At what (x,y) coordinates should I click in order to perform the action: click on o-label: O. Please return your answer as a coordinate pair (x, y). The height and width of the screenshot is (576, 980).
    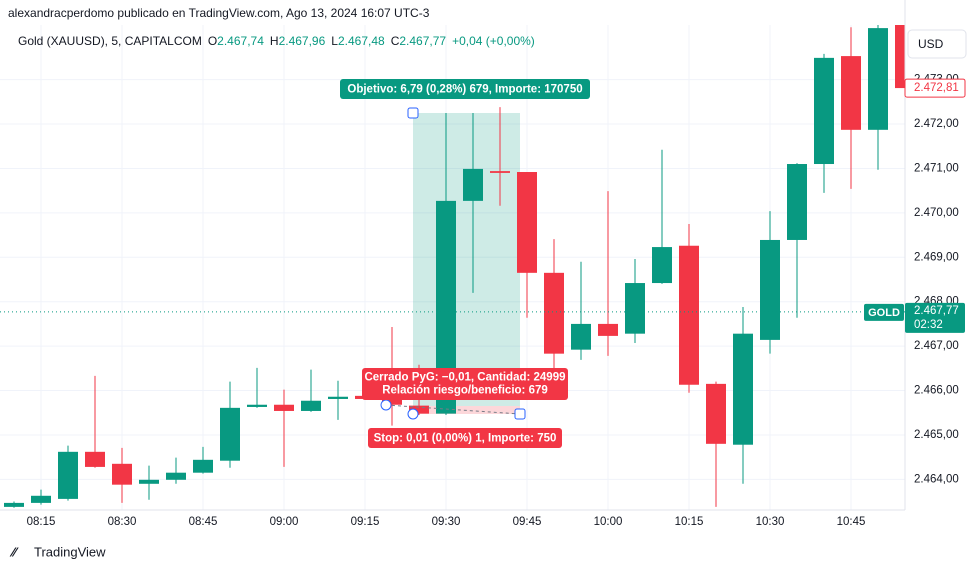
    Looking at the image, I should click on (212, 41).